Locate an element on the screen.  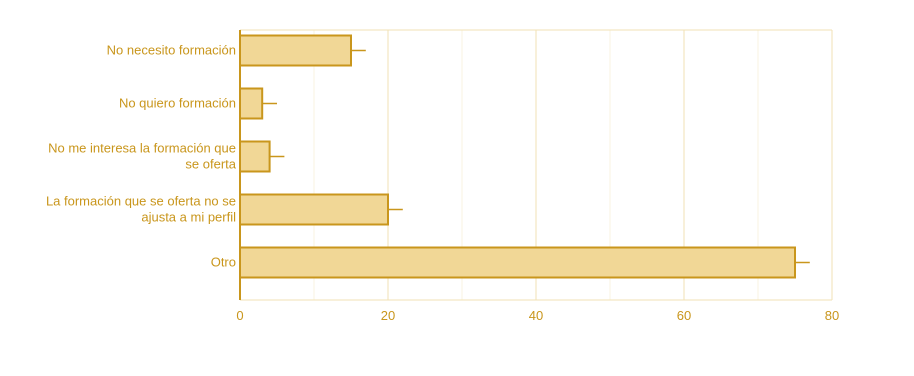
category-label: No necesito formación is located at coordinates (171, 50).